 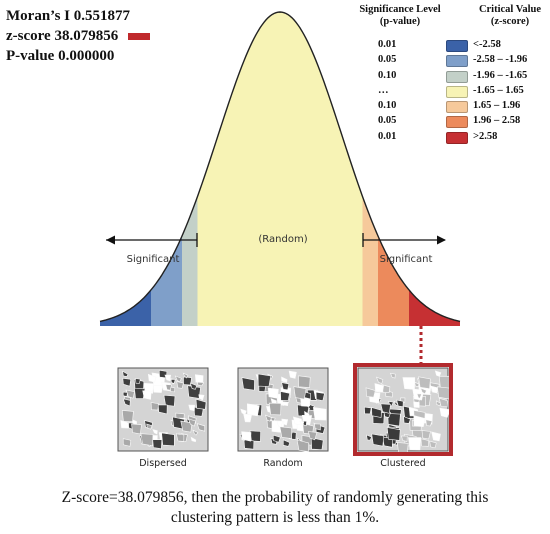 I want to click on significance-level-title: Significance Level, so click(x=400, y=9).